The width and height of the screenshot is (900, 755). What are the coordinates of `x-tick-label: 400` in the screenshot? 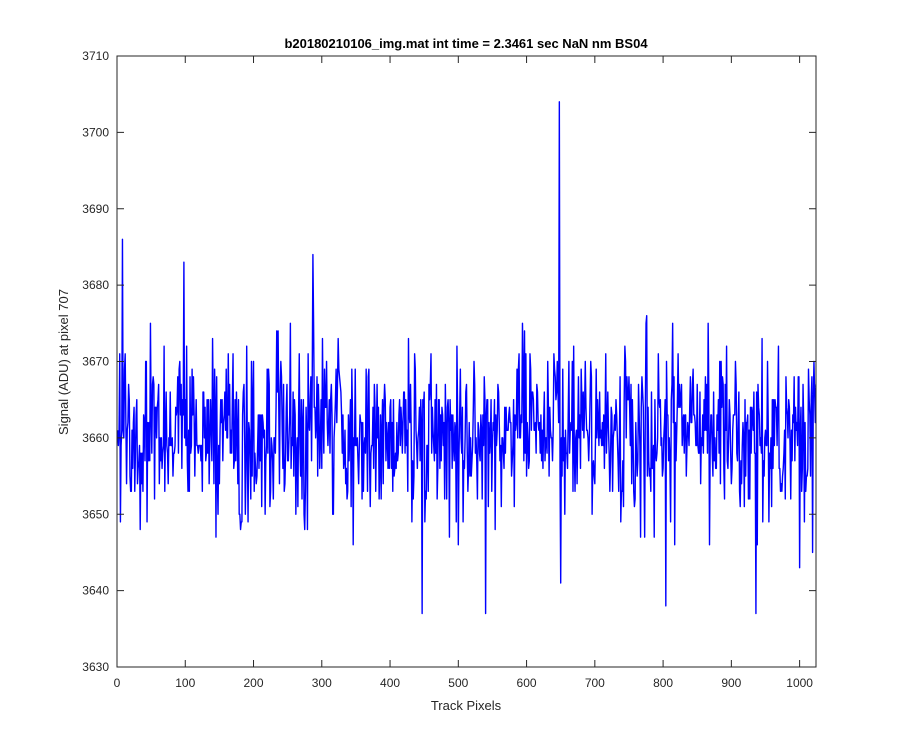 It's located at (390, 683).